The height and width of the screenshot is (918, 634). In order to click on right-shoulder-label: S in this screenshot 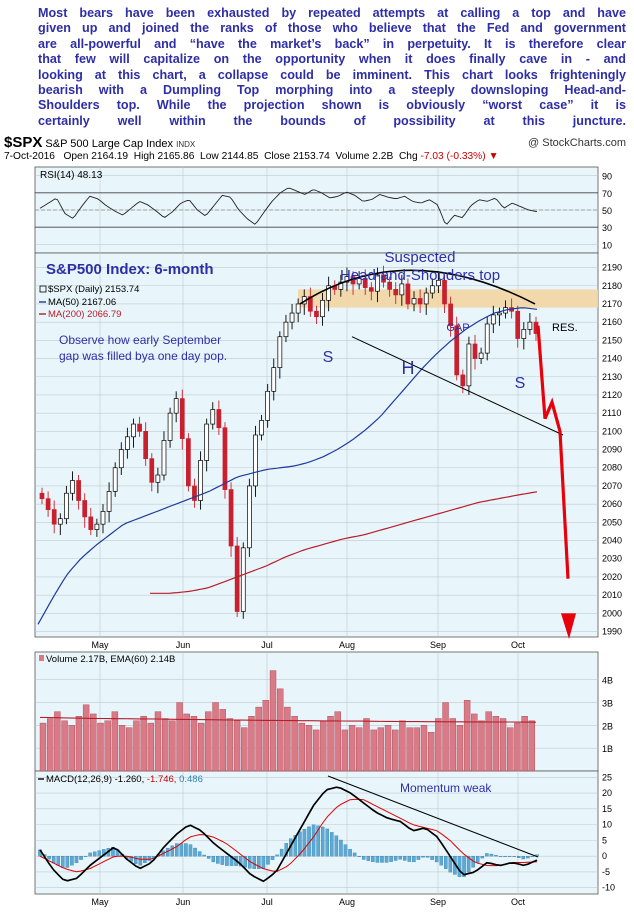, I will do `click(520, 383)`.